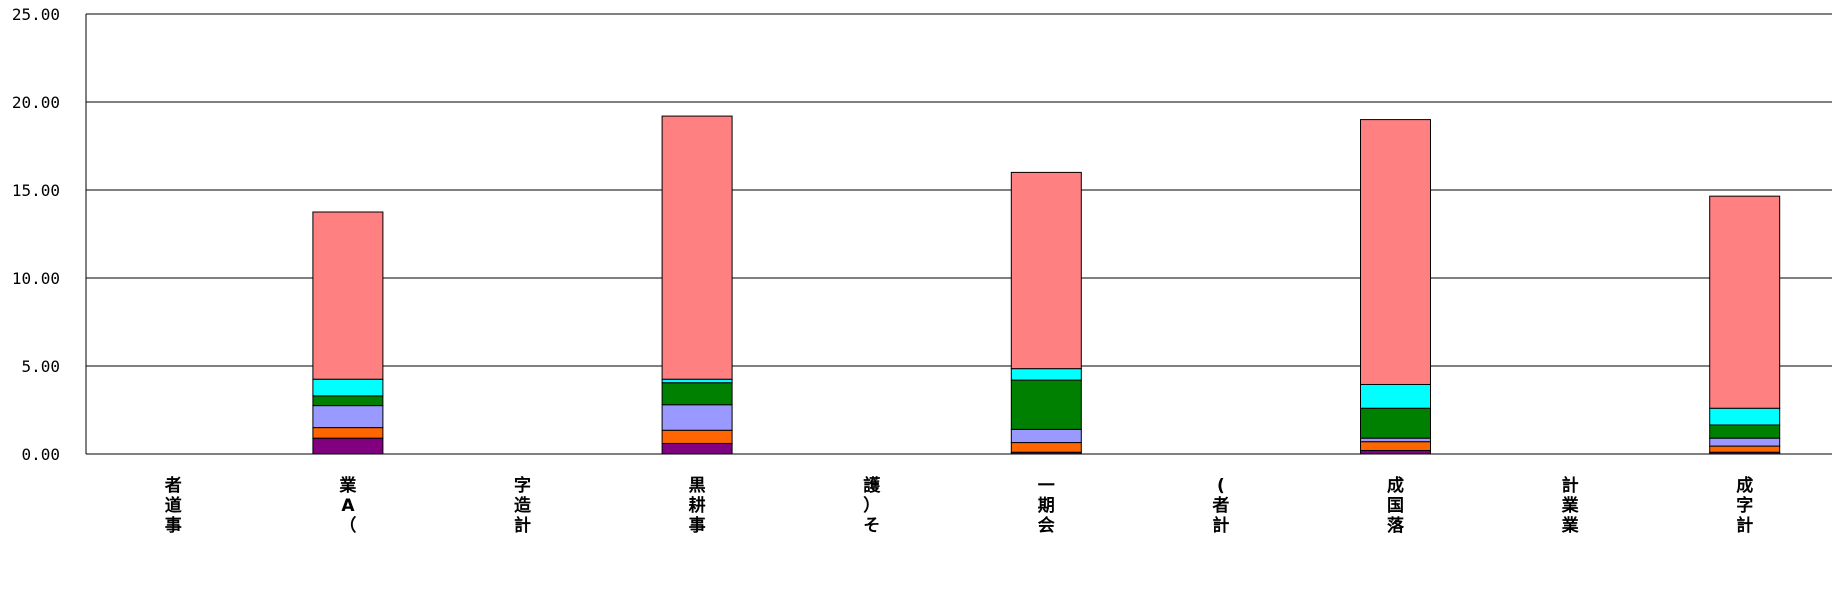 This screenshot has height=605, width=1848. What do you see at coordinates (1220, 506) in the screenshot?
I see `x-category-label: (者計` at bounding box center [1220, 506].